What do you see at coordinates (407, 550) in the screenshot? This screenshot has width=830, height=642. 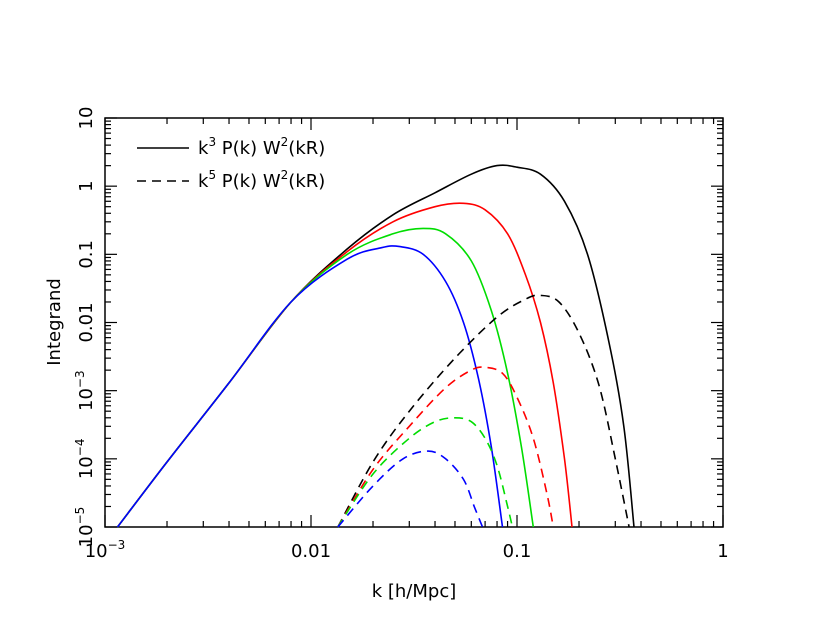 I see `x-tick-labels: 10−3 0.01 0.1 1` at bounding box center [407, 550].